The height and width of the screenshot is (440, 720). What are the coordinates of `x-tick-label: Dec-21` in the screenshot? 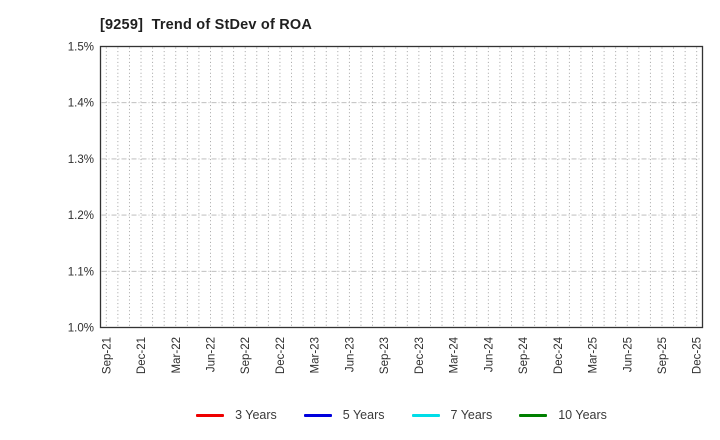 It's located at (142, 355).